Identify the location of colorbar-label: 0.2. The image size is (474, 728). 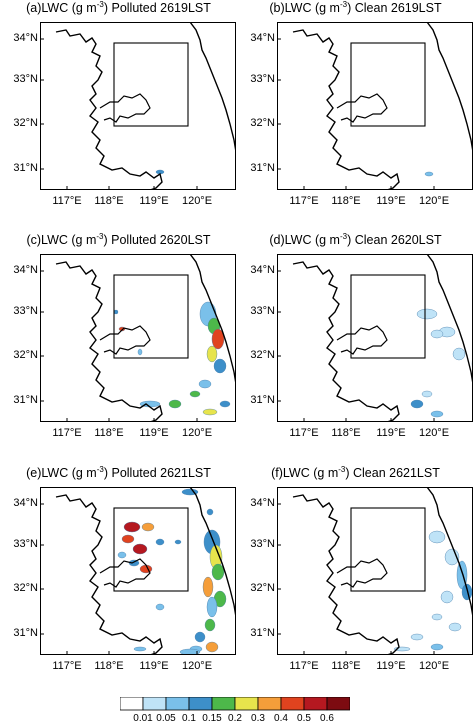
(235, 718).